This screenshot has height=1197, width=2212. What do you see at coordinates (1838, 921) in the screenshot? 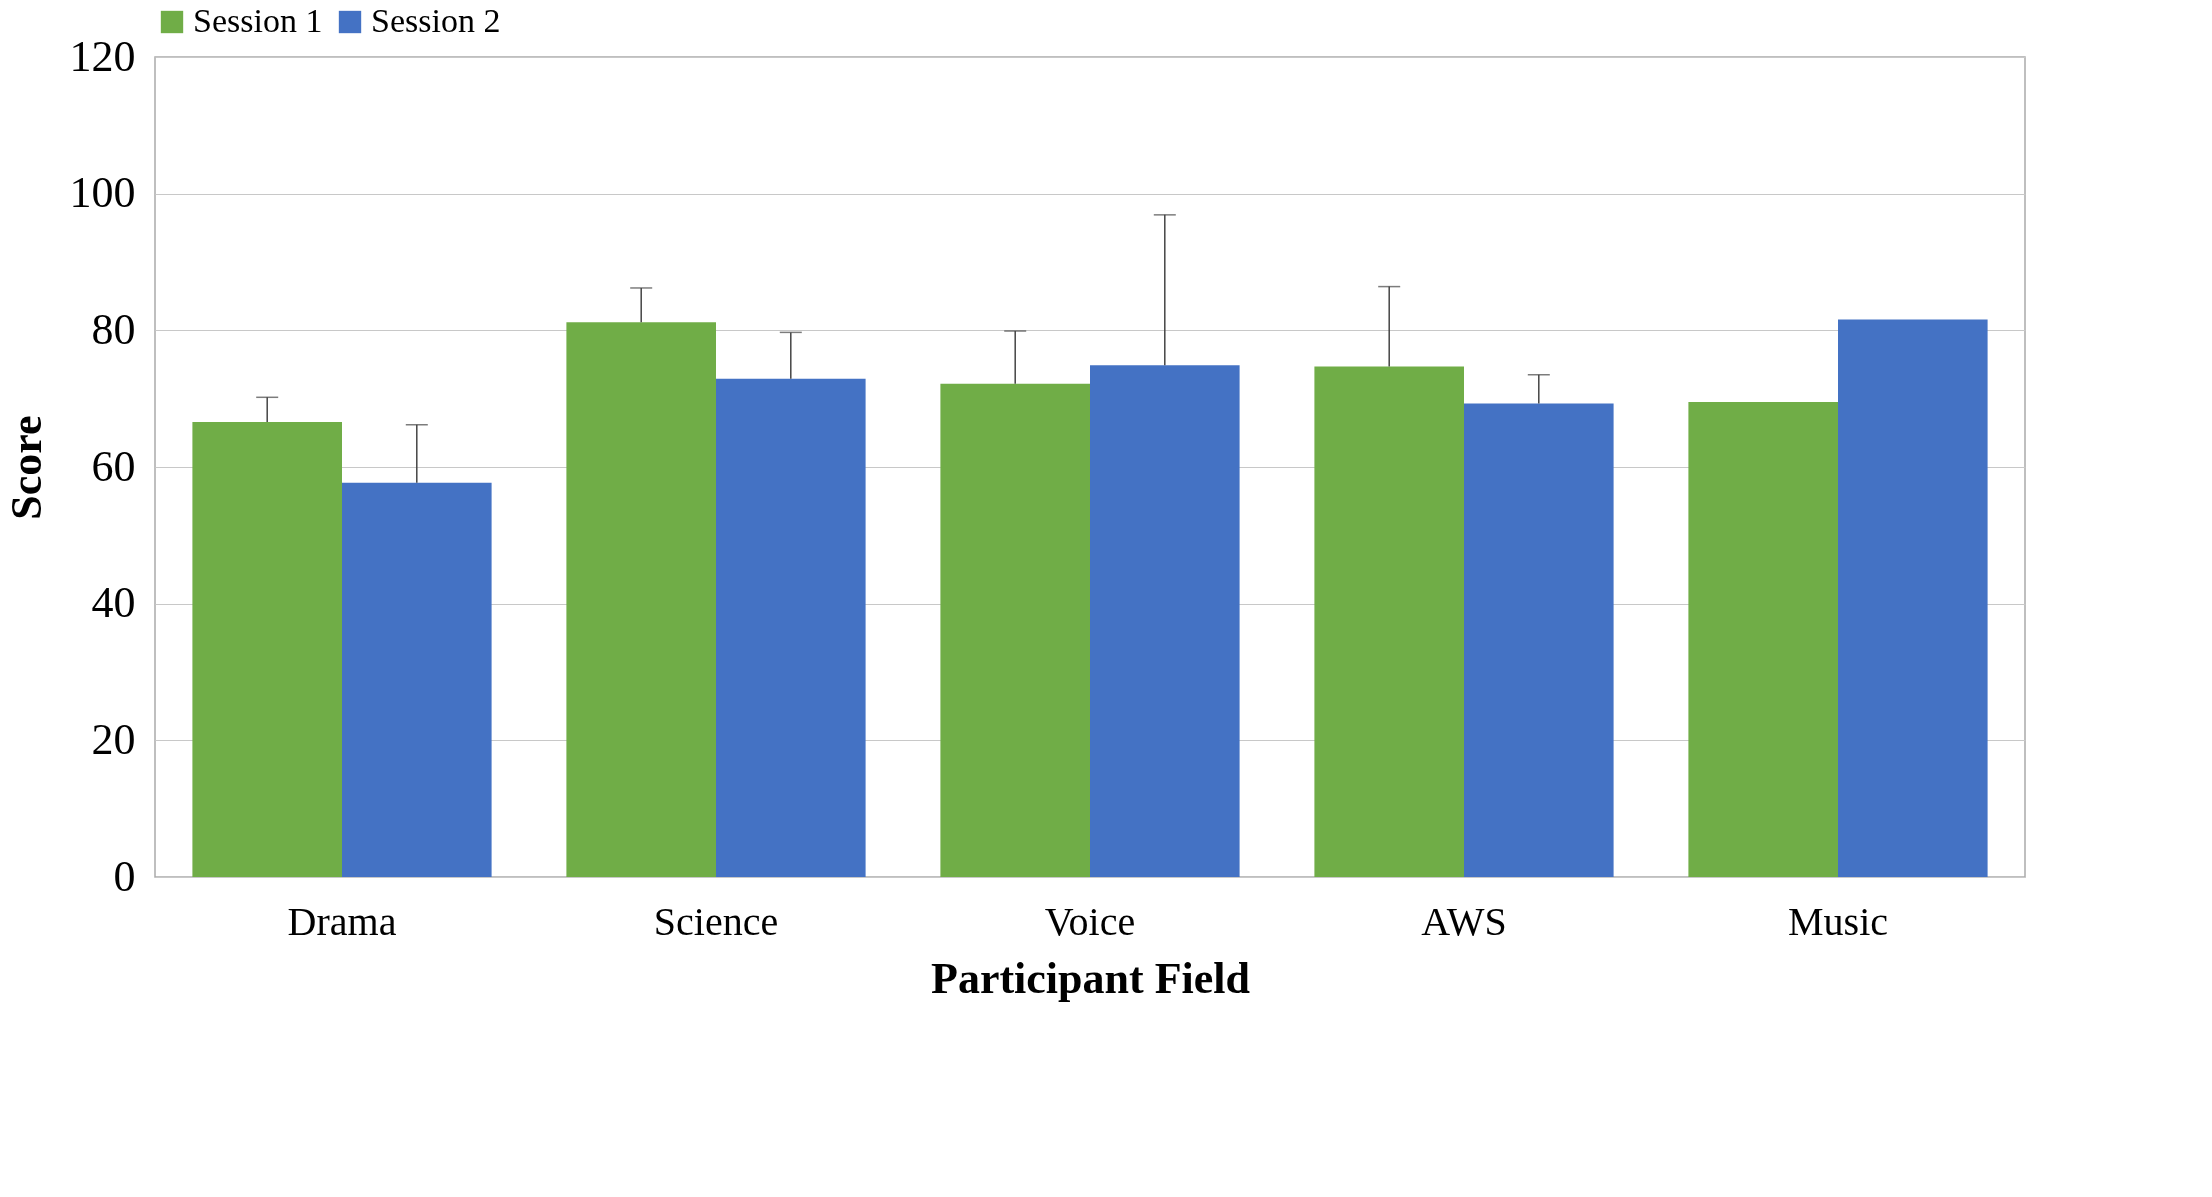
I see `x-tick-label: Music` at bounding box center [1838, 921].